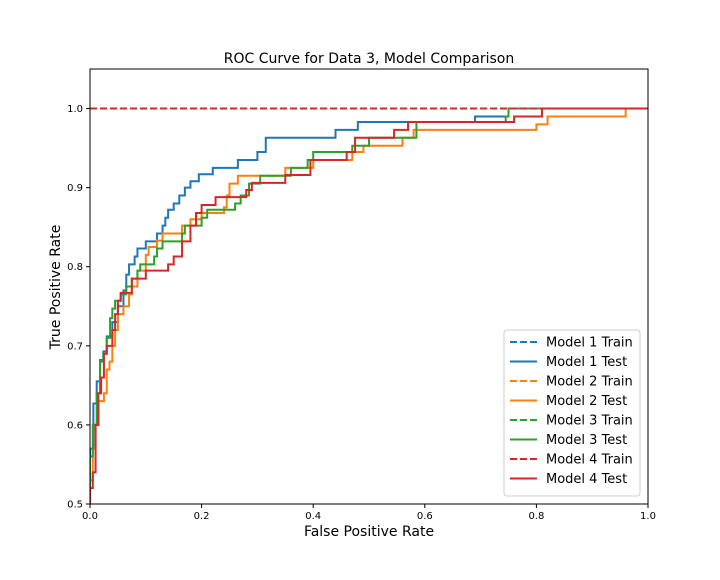 The image size is (720, 580). I want to click on legend-label-2: Model 2 Train, so click(589, 382).